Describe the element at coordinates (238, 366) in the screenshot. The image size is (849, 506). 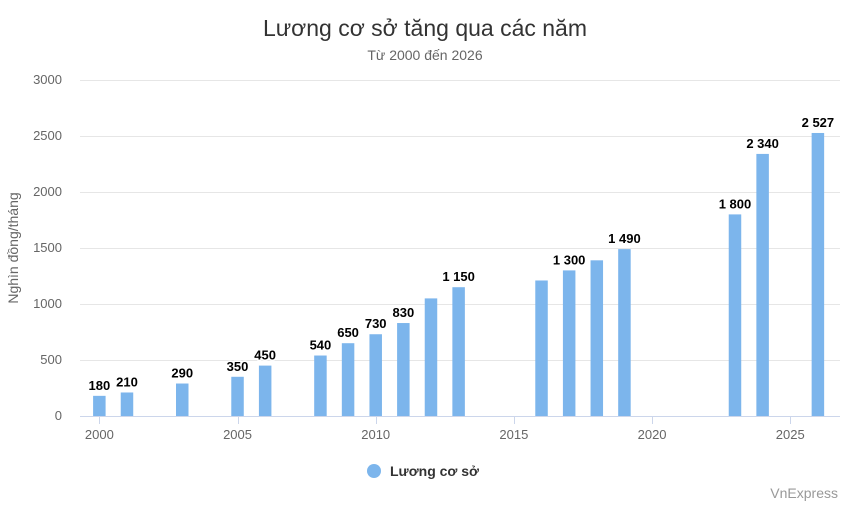
I see `data-label: 350` at that location.